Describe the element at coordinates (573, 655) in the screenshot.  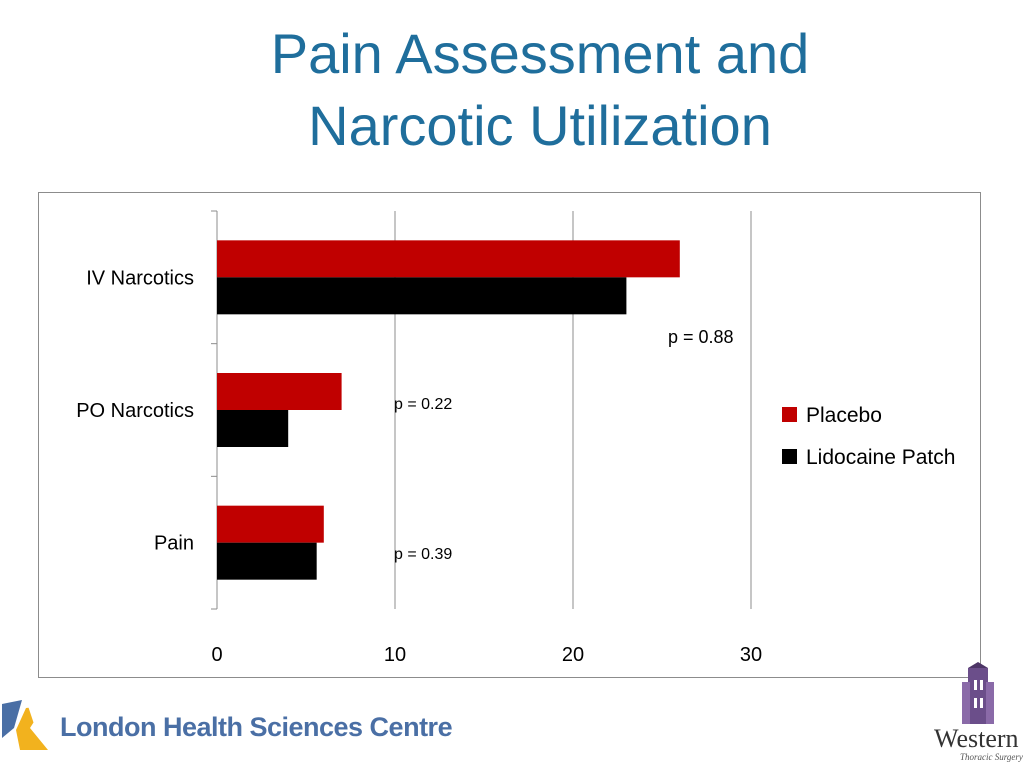
I see `x-tick-label: 20` at that location.